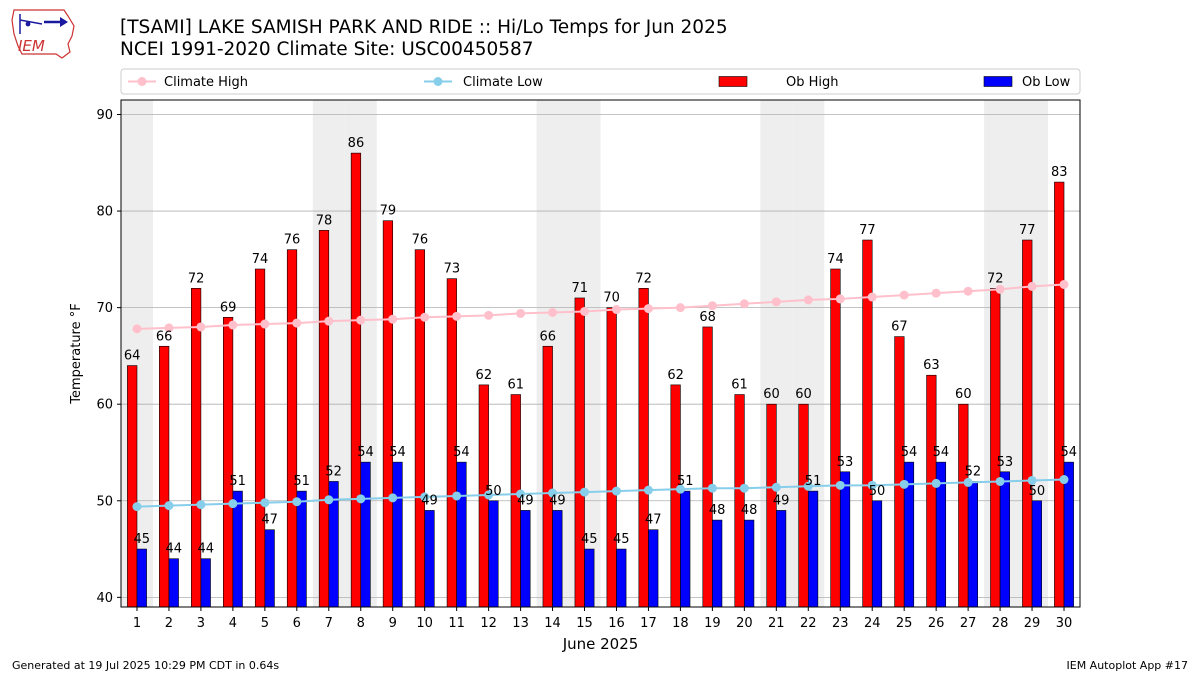 The width and height of the screenshot is (1200, 675). What do you see at coordinates (1046, 82) in the screenshot?
I see `legend-ob-low-label: Ob Low` at bounding box center [1046, 82].